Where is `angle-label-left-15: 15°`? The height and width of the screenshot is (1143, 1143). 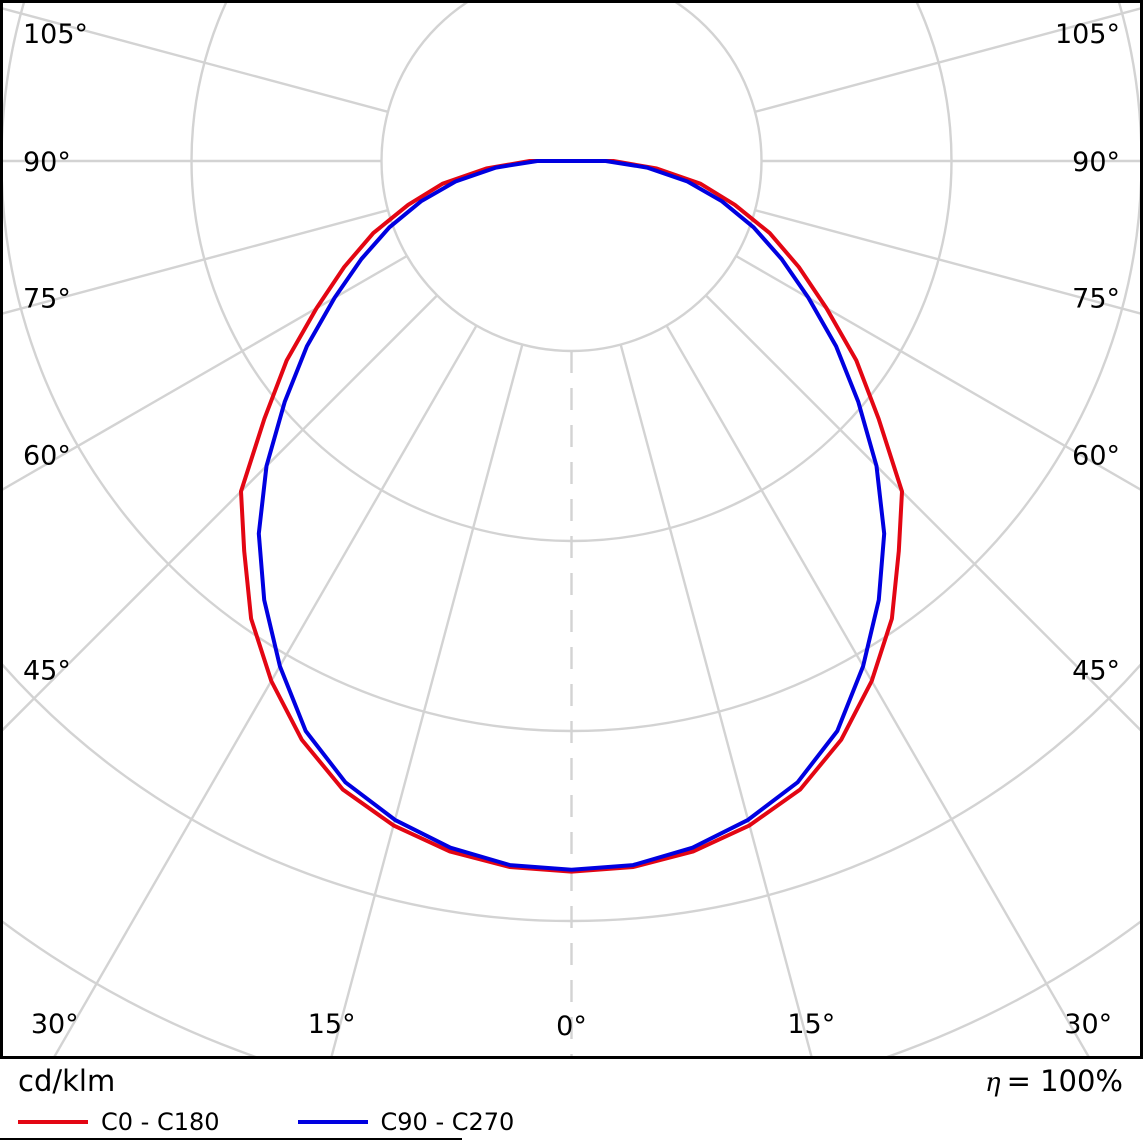 angle-label-left-15: 15° is located at coordinates (332, 1024).